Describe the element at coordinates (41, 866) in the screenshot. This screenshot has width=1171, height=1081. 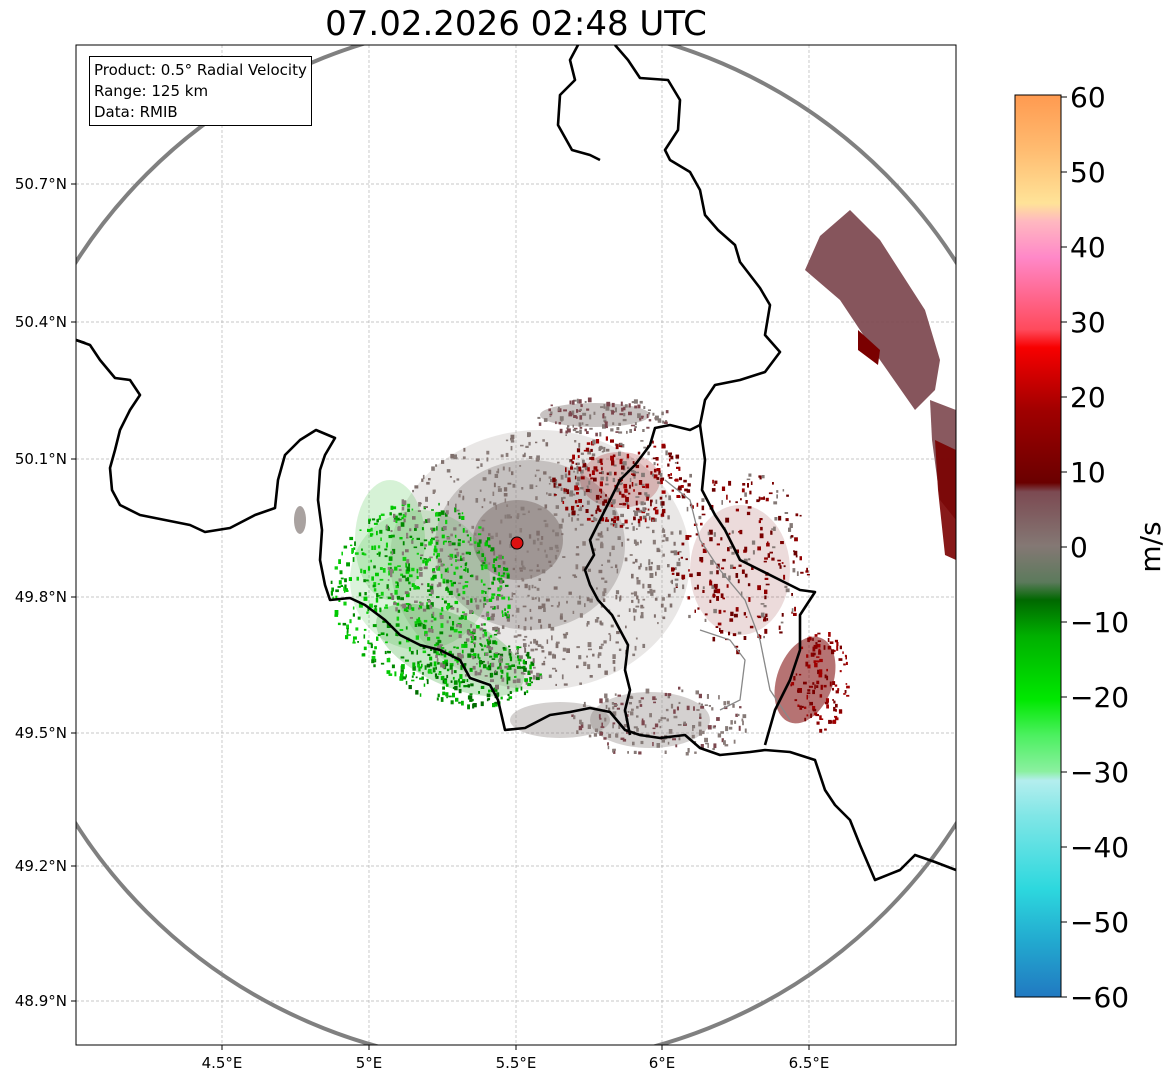
I see `y-tick-label: 49.2°N` at that location.